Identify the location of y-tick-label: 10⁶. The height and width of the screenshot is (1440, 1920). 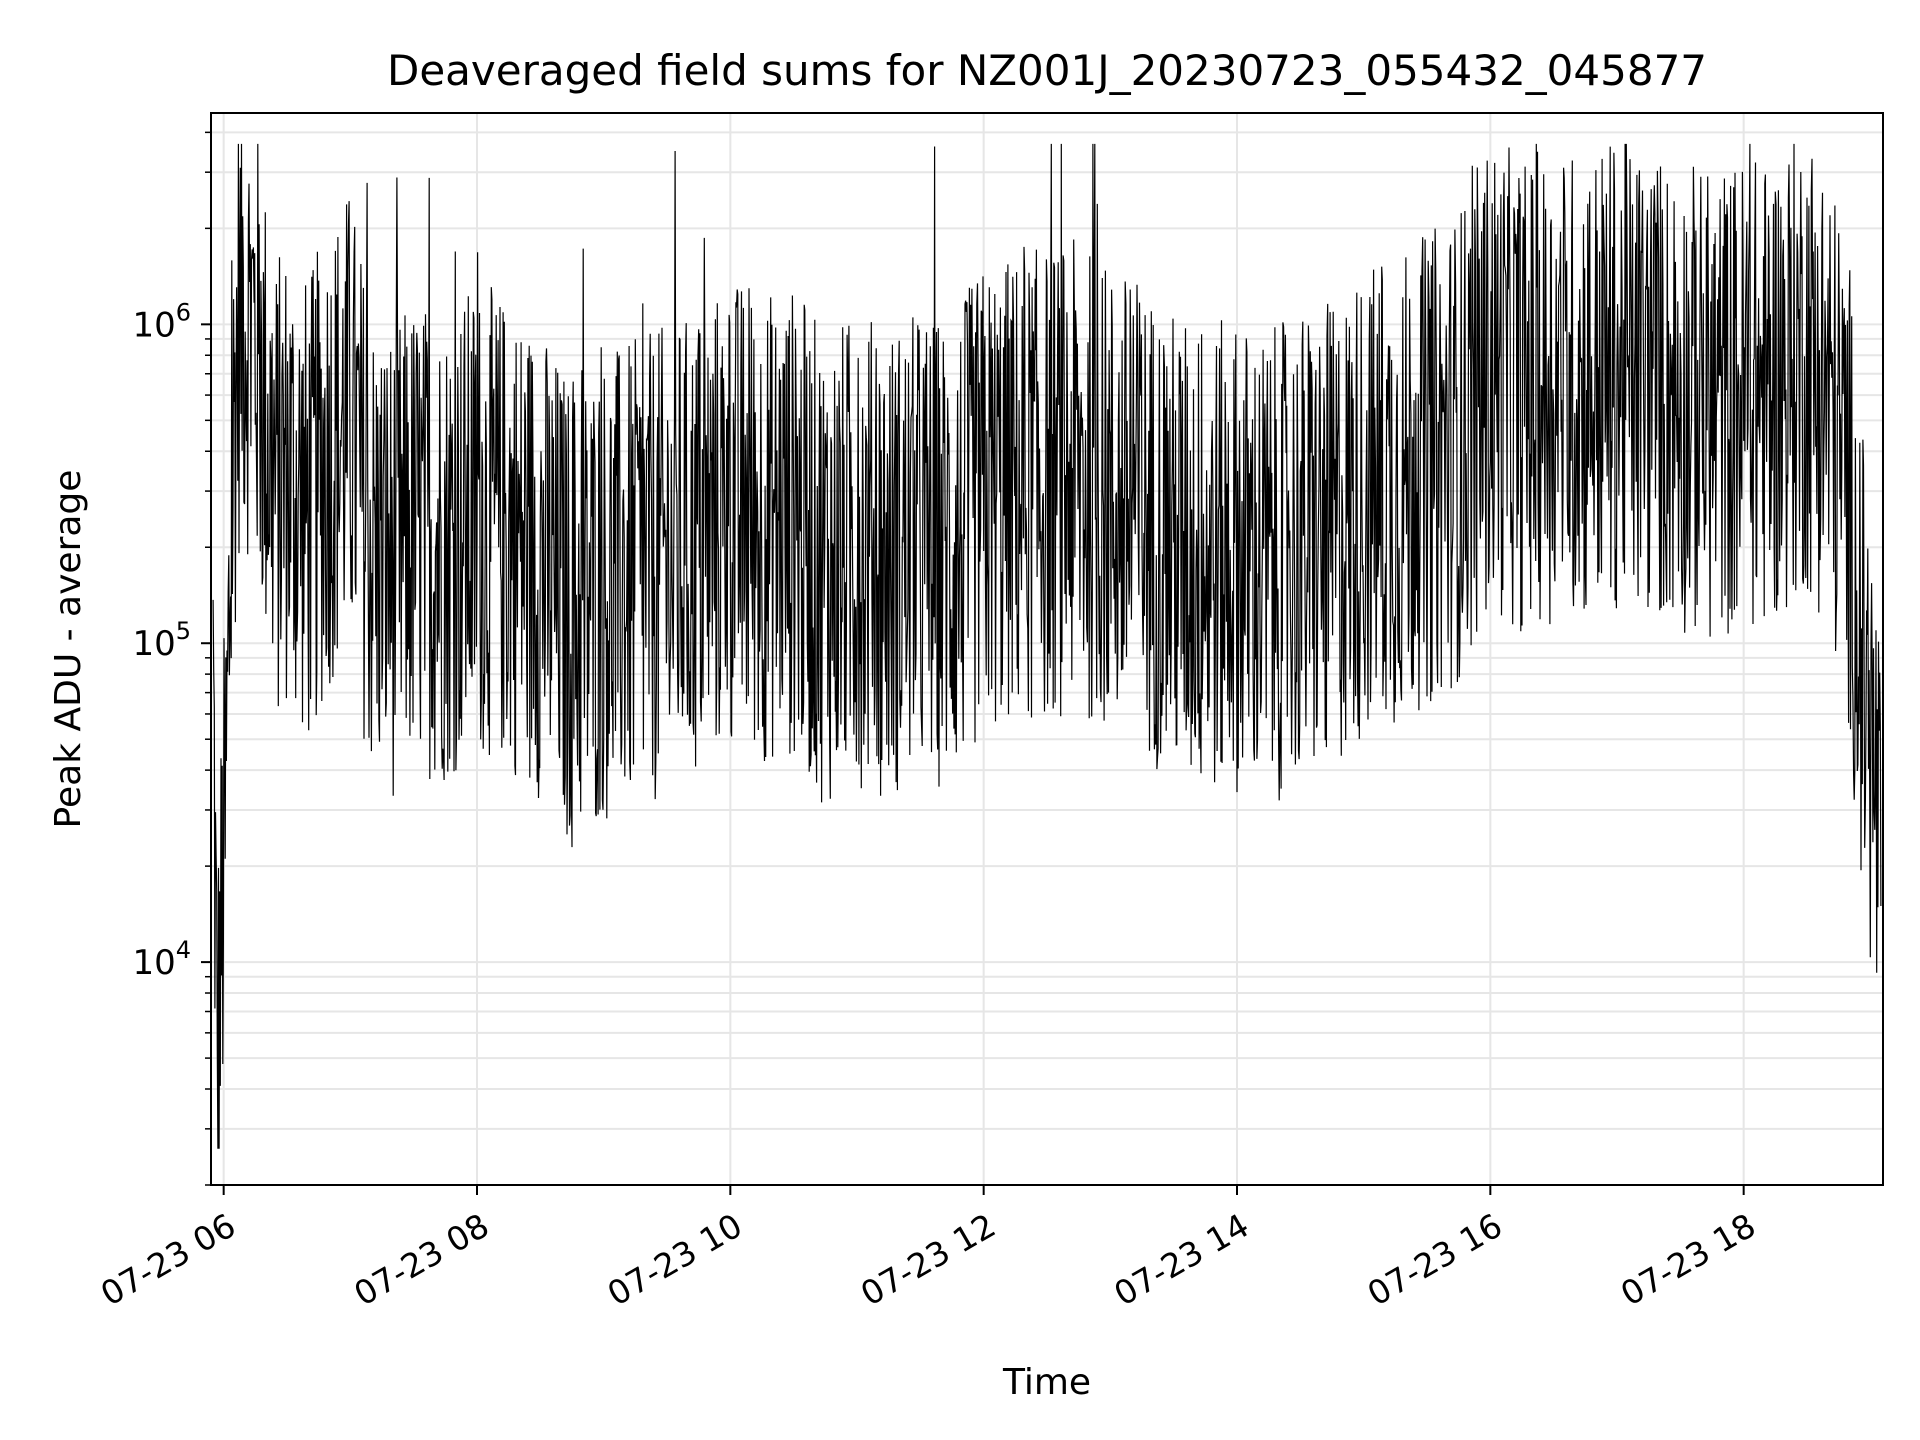
(161, 321).